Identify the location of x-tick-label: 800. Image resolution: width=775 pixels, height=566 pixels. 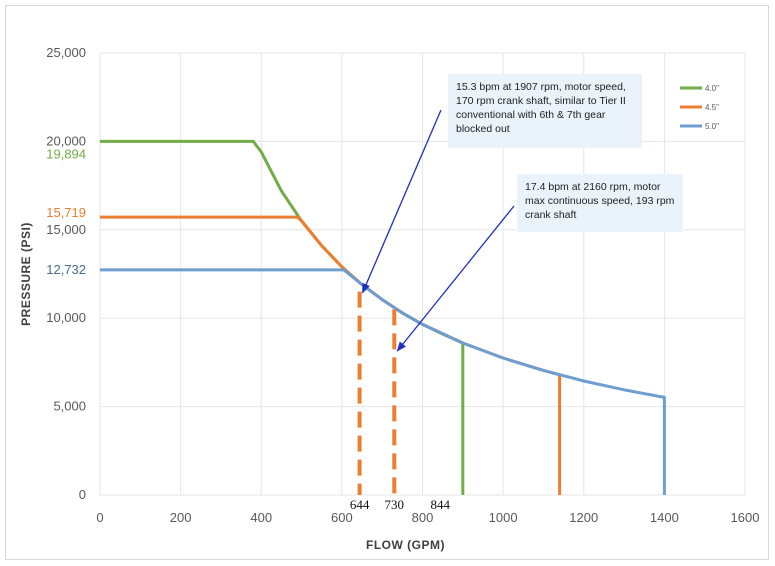
(423, 517).